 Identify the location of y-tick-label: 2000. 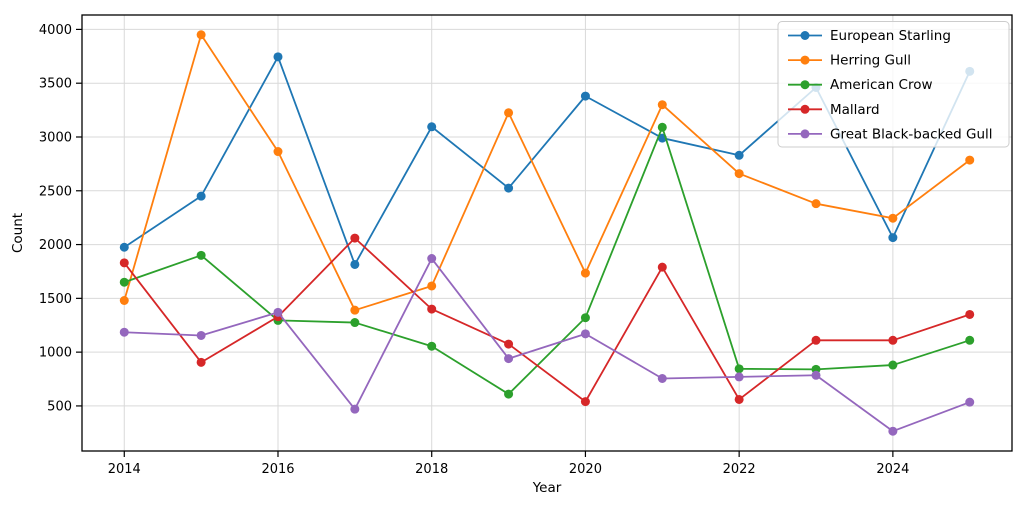
(55, 245).